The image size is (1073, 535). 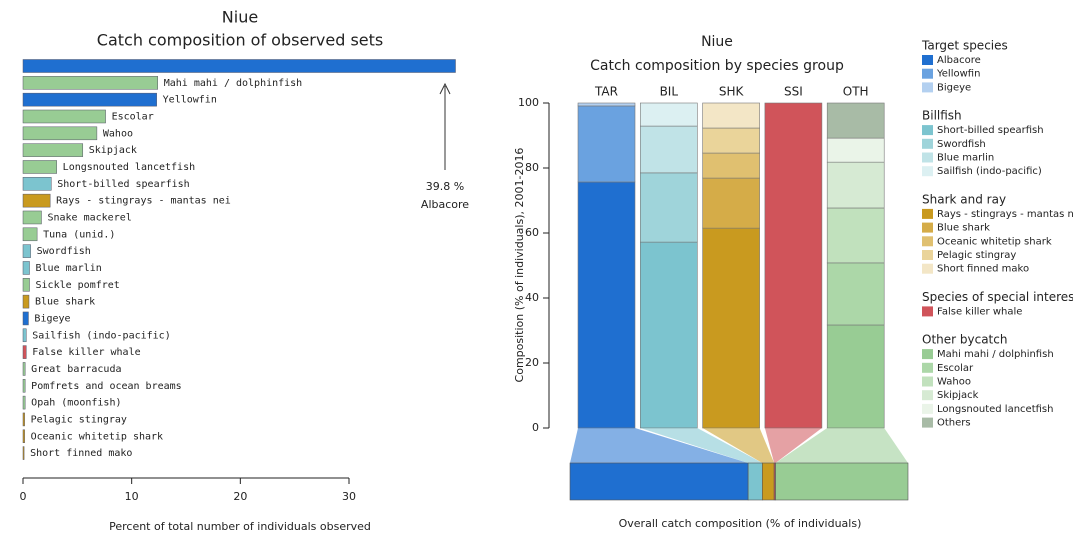 I want to click on legend-heading: Other bycatch, so click(x=964, y=340).